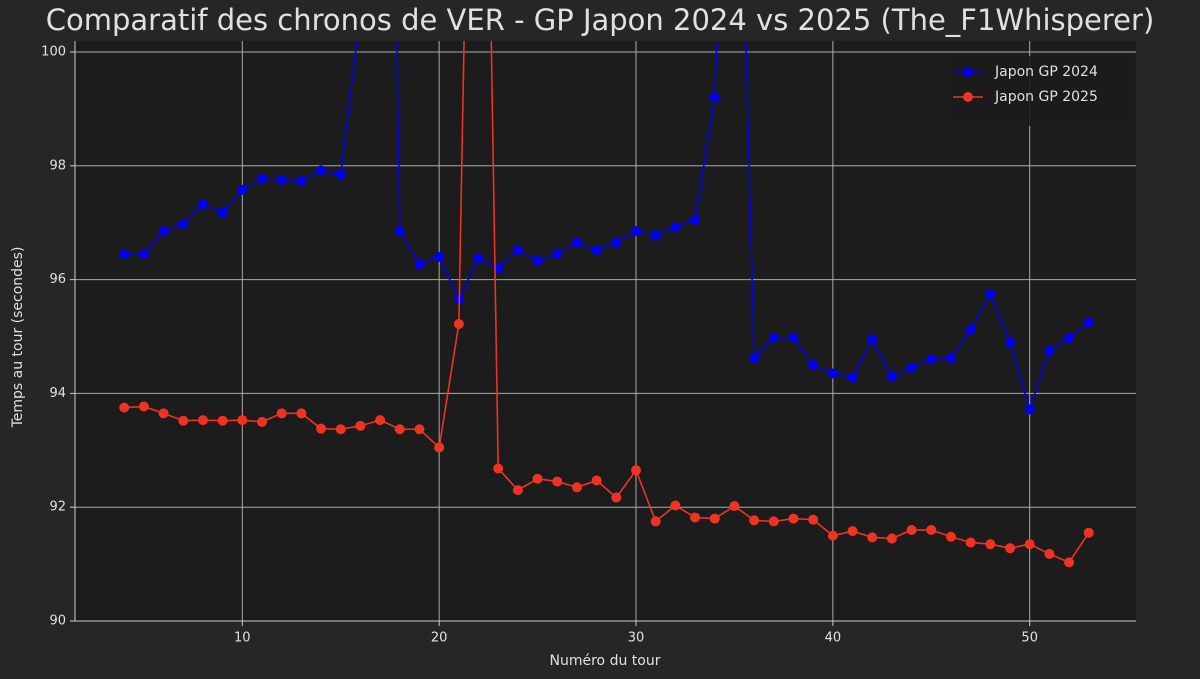 The image size is (1200, 679). I want to click on x-tick-label: 10, so click(242, 638).